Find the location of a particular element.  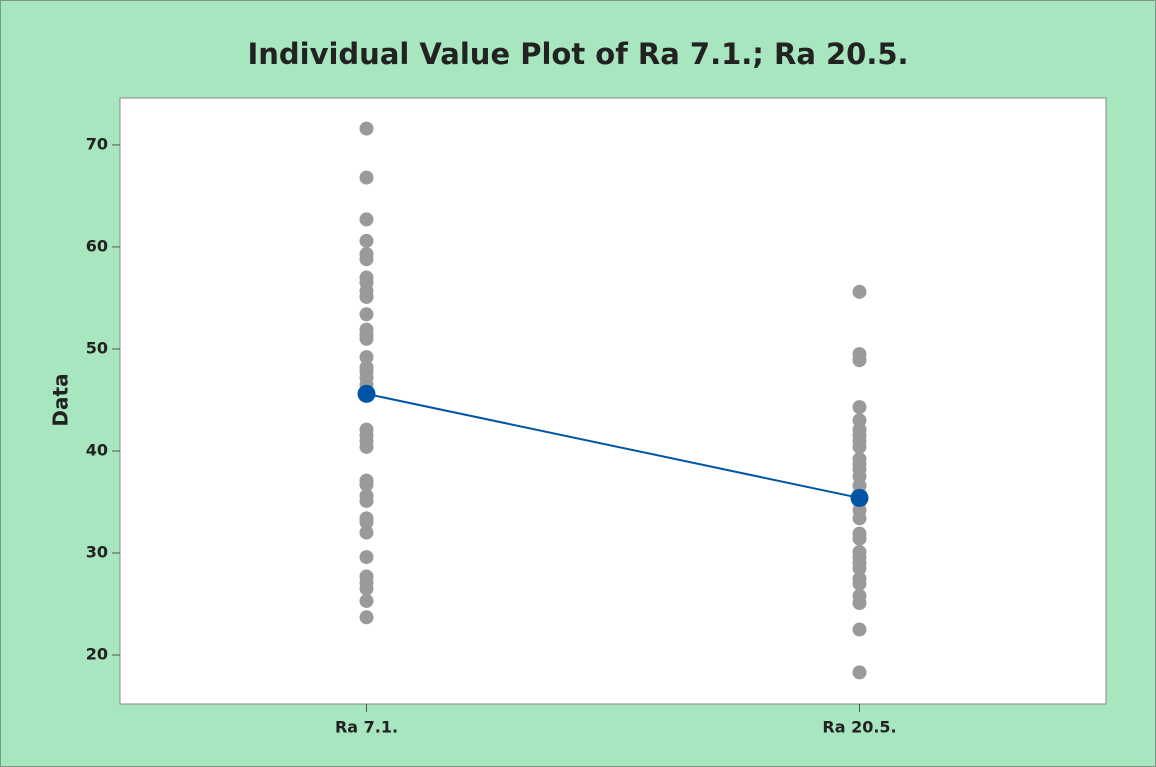

y-tick-label: 50 is located at coordinates (97, 347).